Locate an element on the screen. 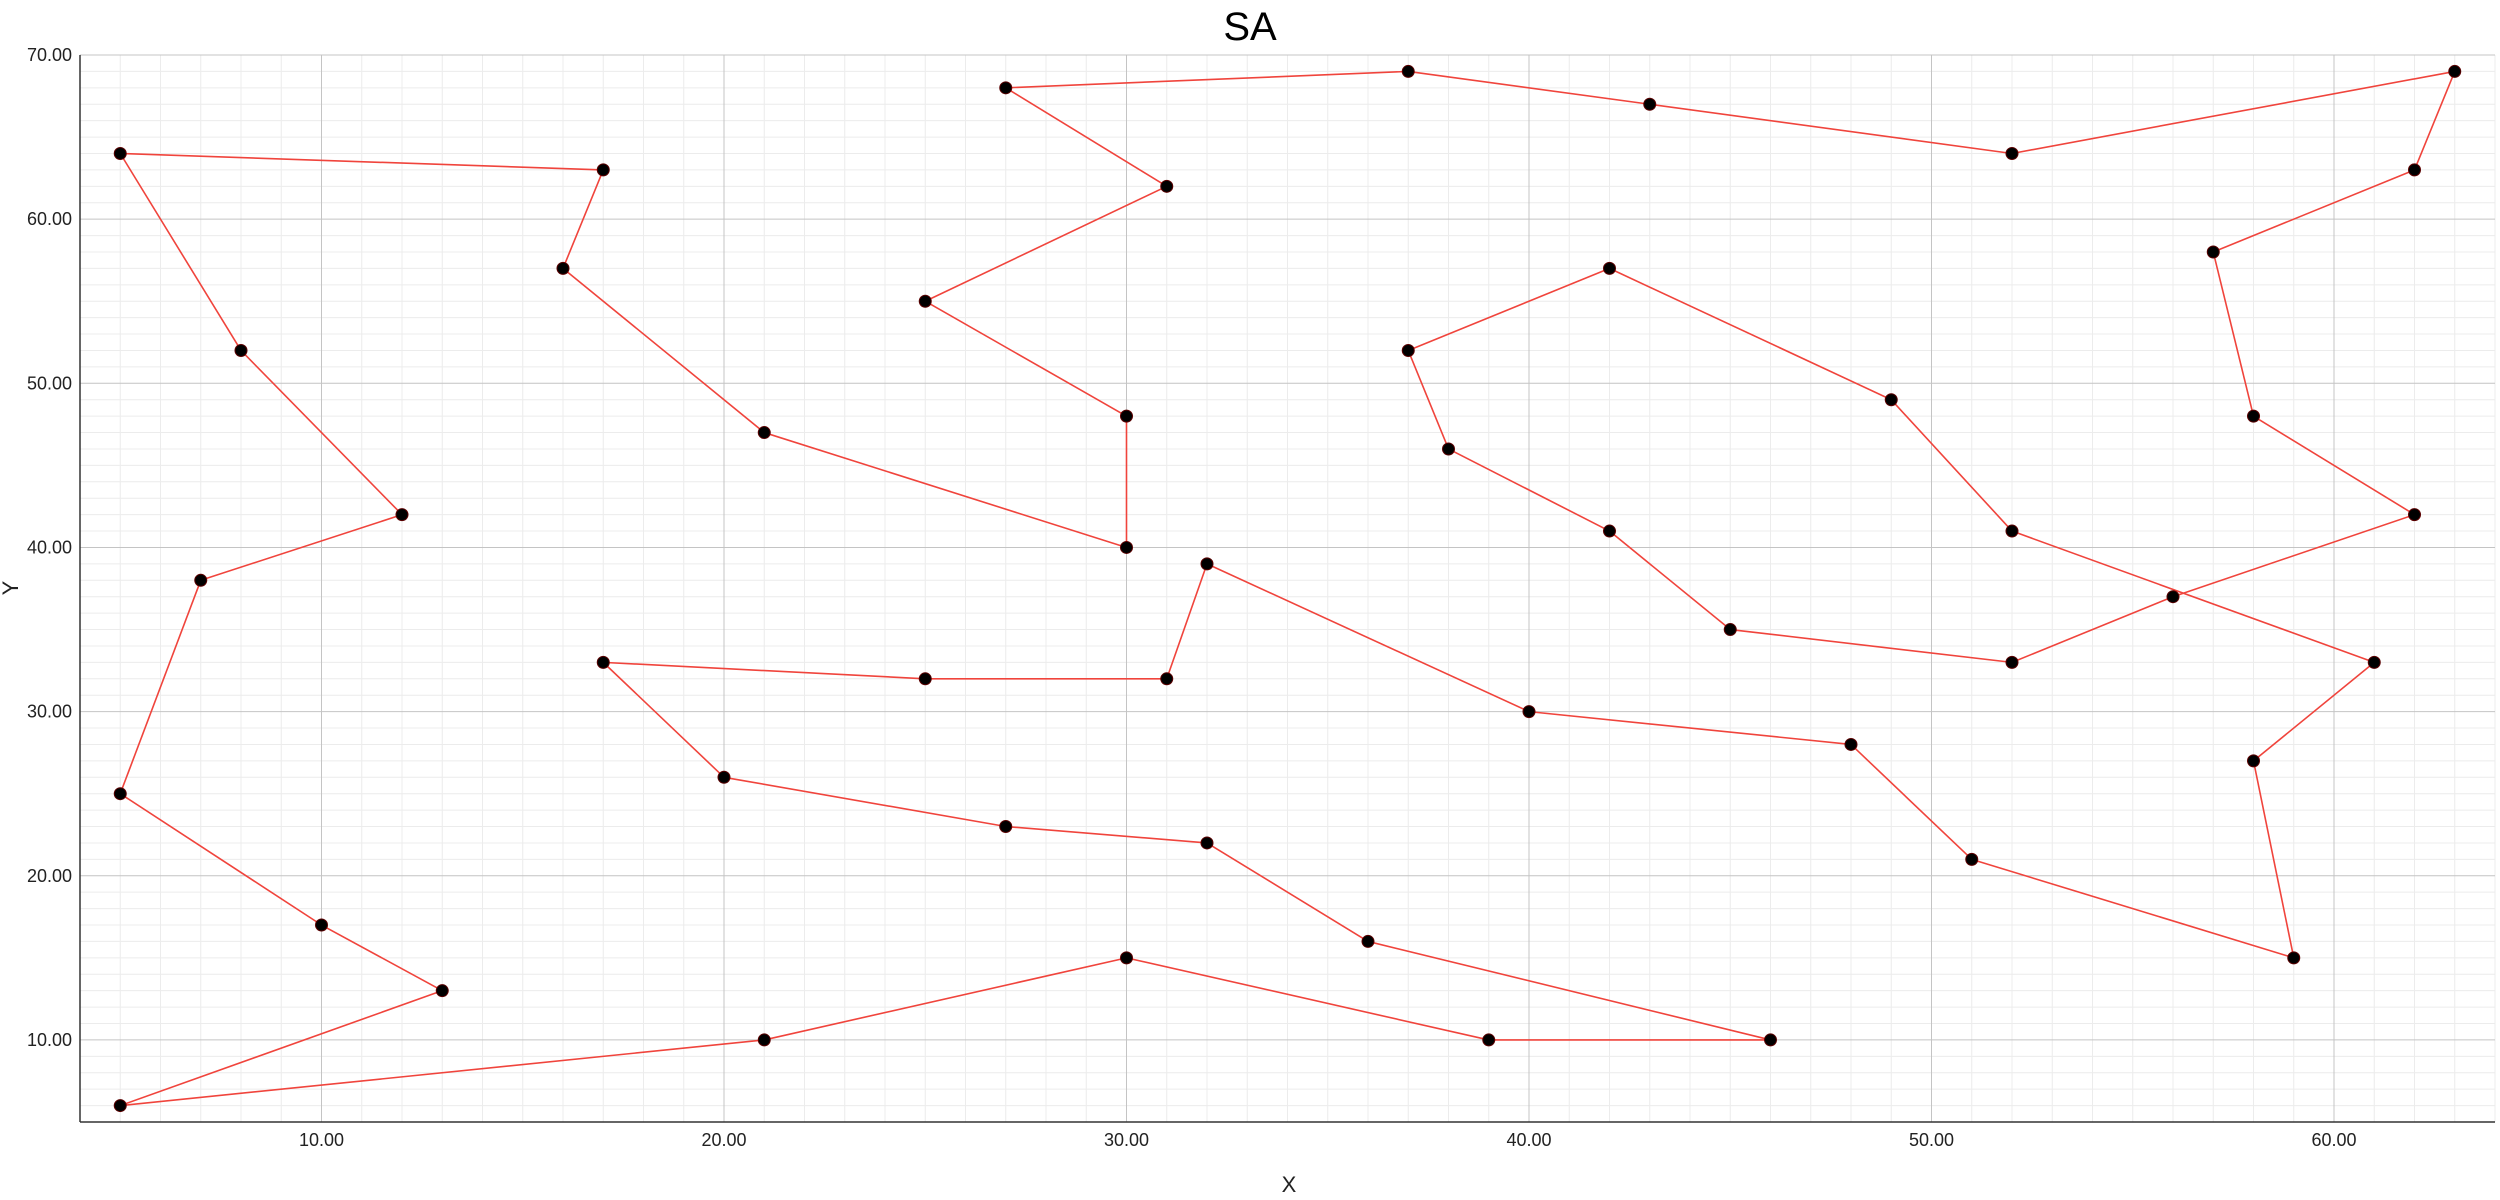 The width and height of the screenshot is (2500, 1200). y-tick-label: 50.00 is located at coordinates (49, 383).